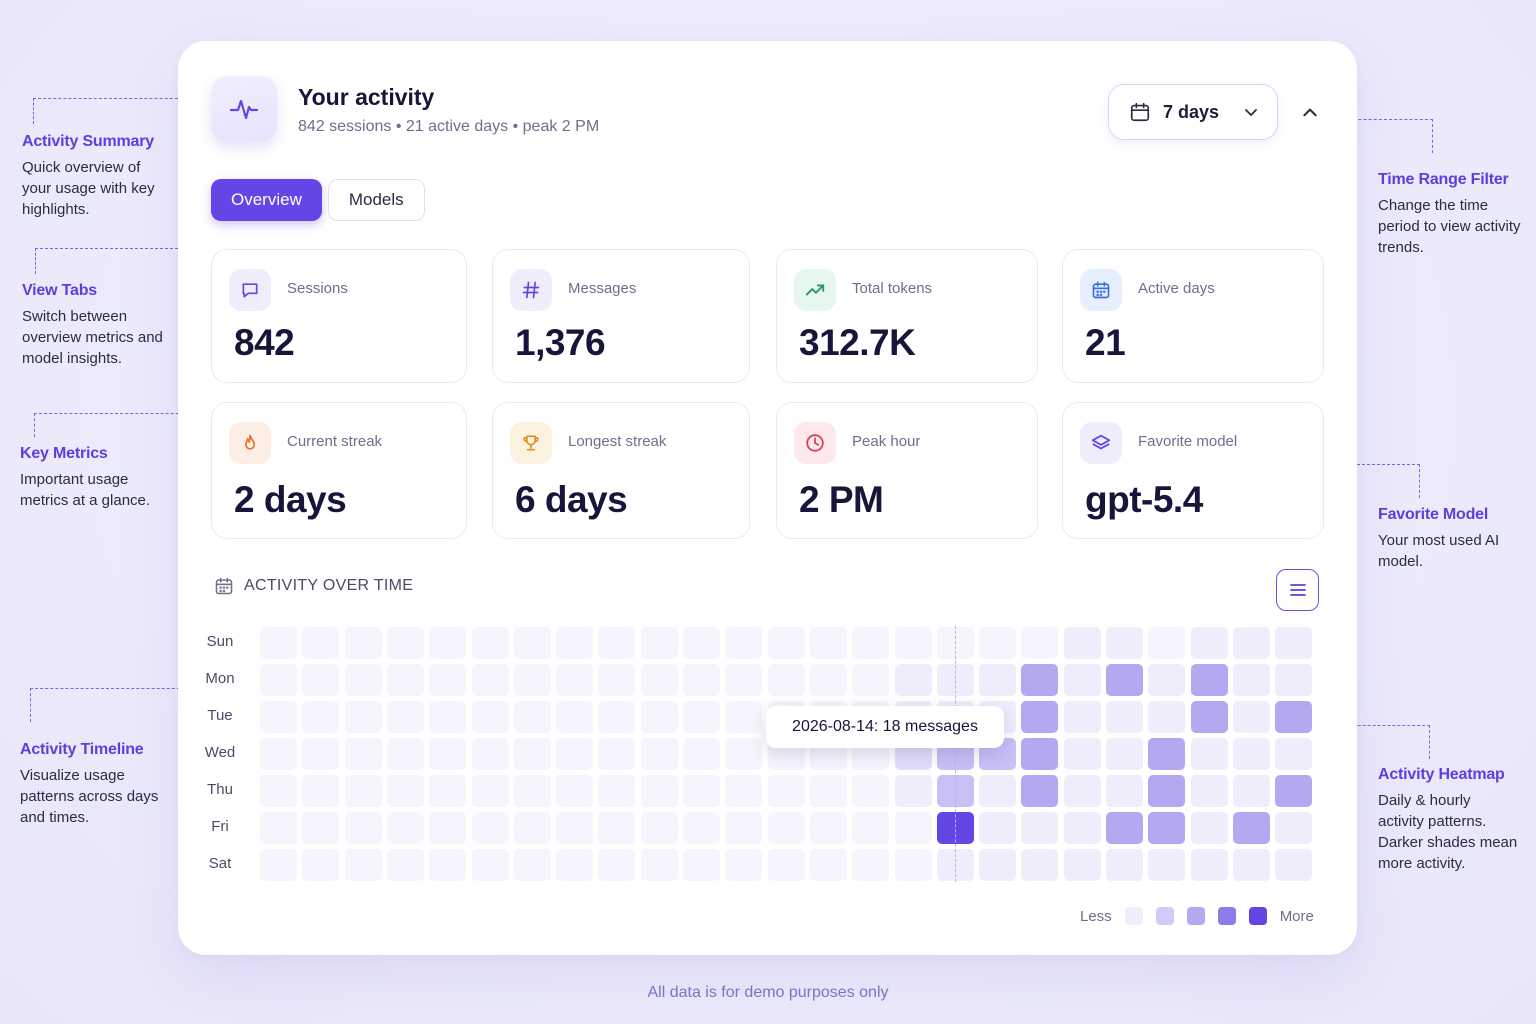  What do you see at coordinates (1297, 590) in the screenshot?
I see `list-view-button` at bounding box center [1297, 590].